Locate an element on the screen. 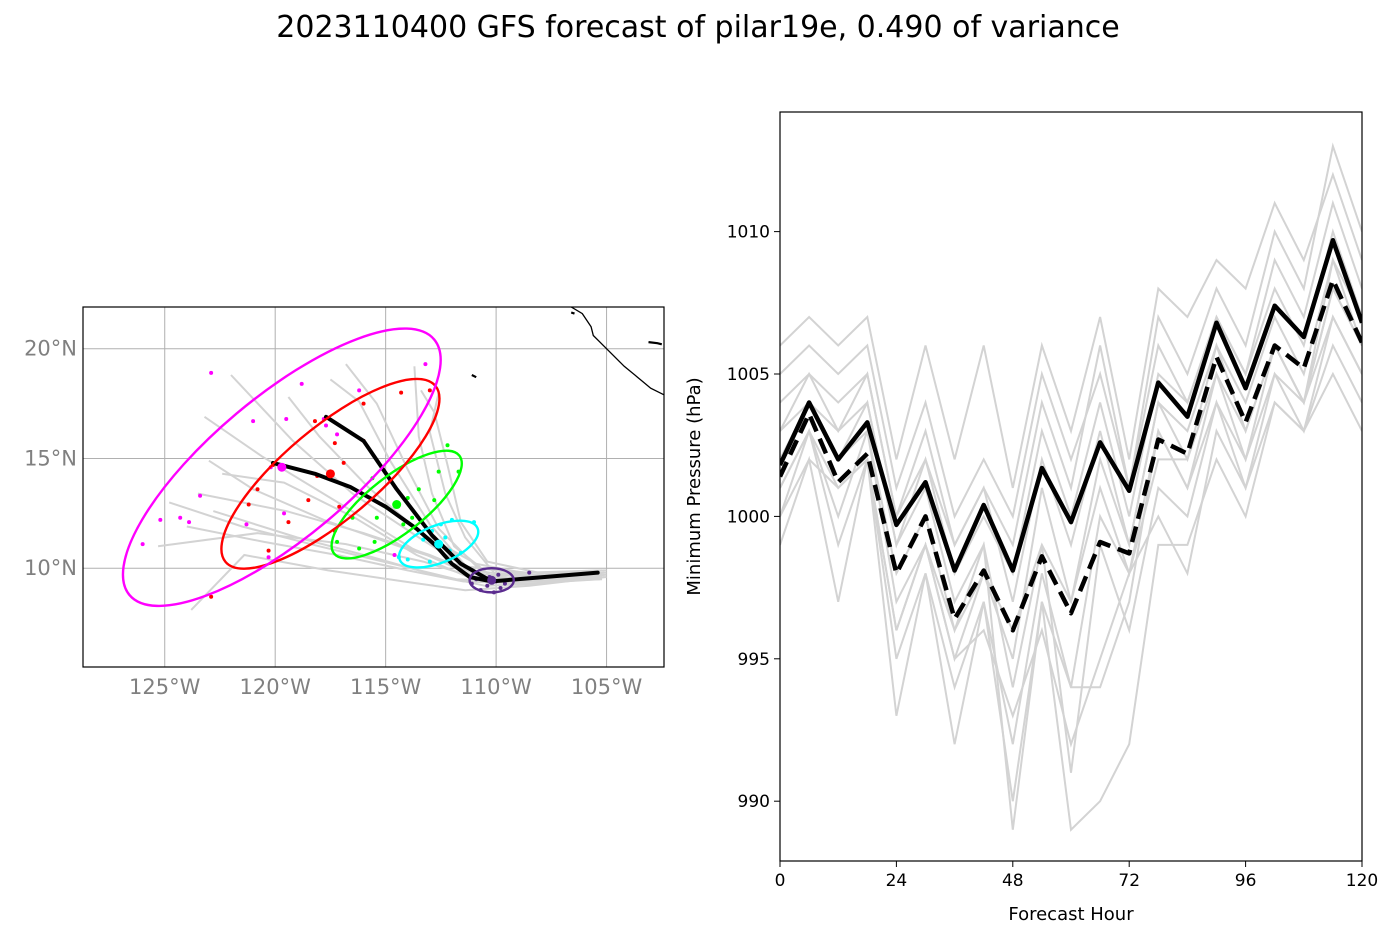 The width and height of the screenshot is (1396, 941). map-x-tick-label: 110°W is located at coordinates (496, 687).